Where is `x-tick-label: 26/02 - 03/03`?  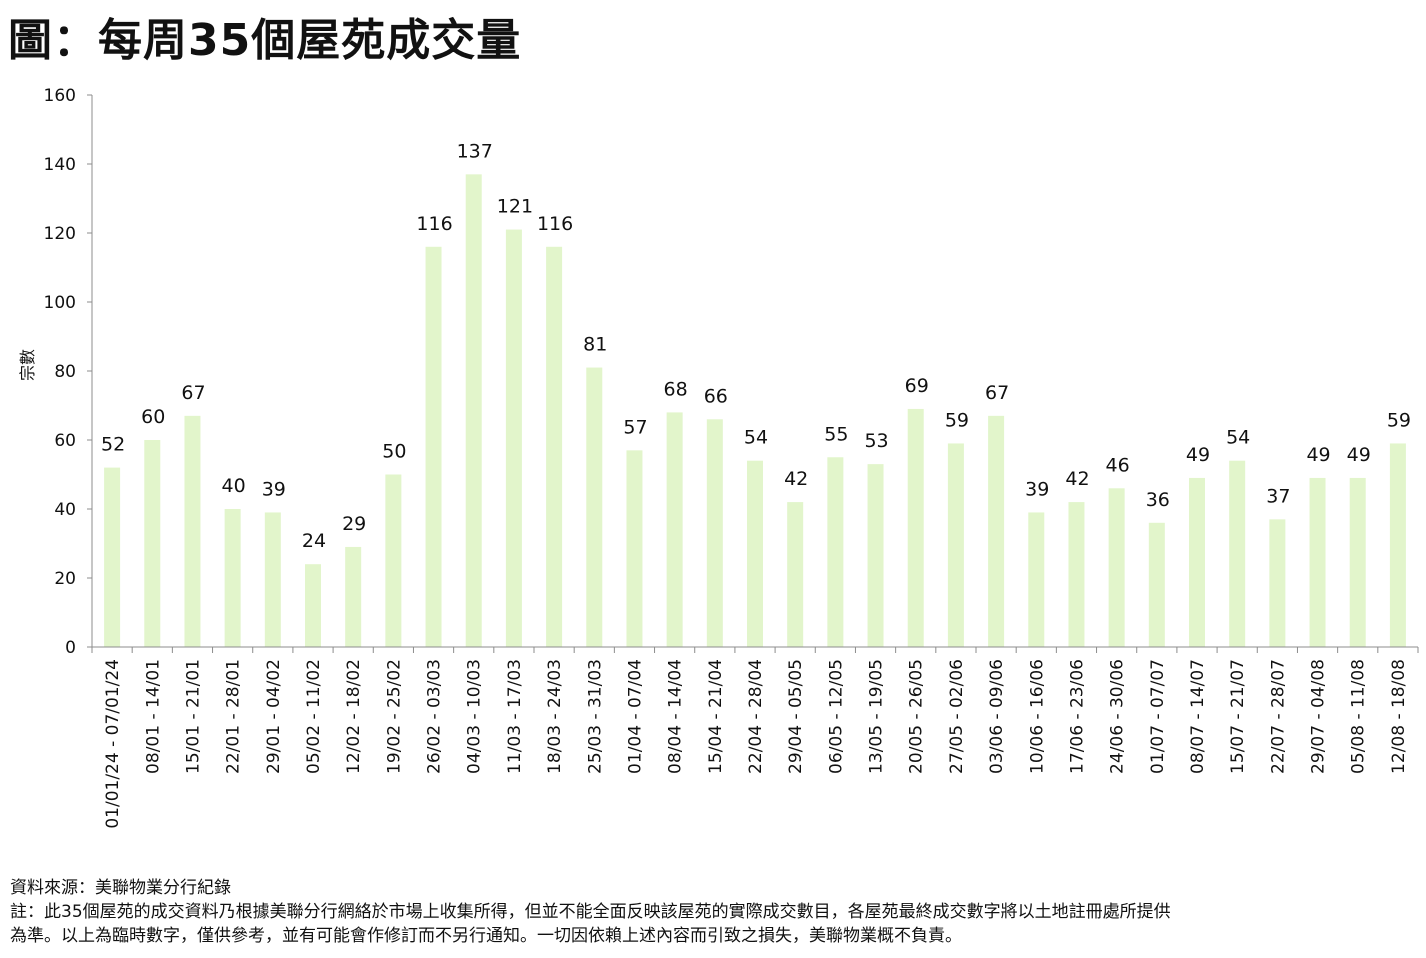
x-tick-label: 26/02 - 03/03 is located at coordinates (435, 716).